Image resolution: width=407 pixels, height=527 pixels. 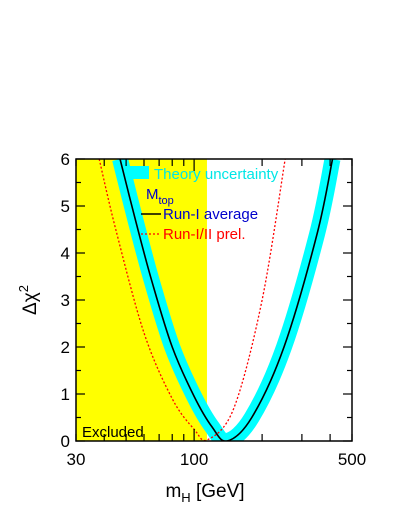 I want to click on y-tick-label: 5, so click(x=65, y=206).